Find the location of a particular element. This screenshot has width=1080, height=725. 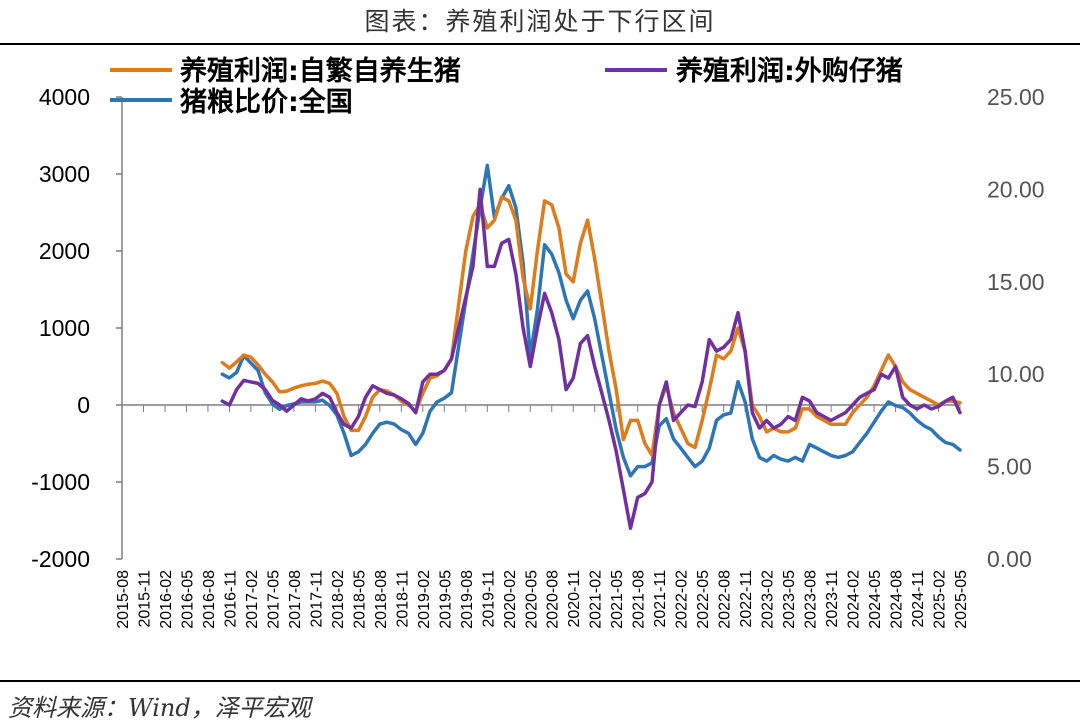

x-tick-label: 2024-08 is located at coordinates (897, 599).